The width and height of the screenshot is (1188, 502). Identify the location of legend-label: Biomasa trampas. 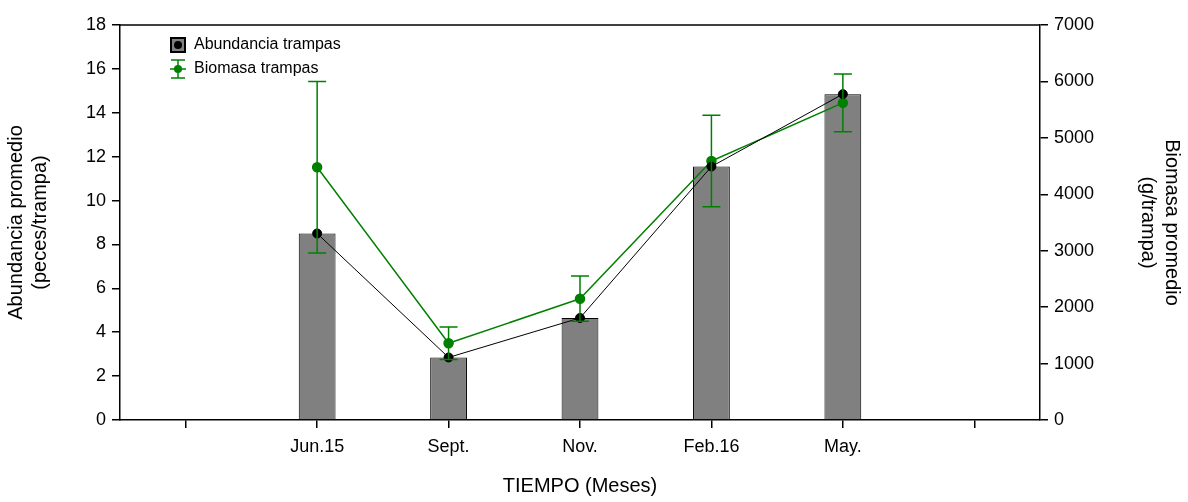
(256, 68).